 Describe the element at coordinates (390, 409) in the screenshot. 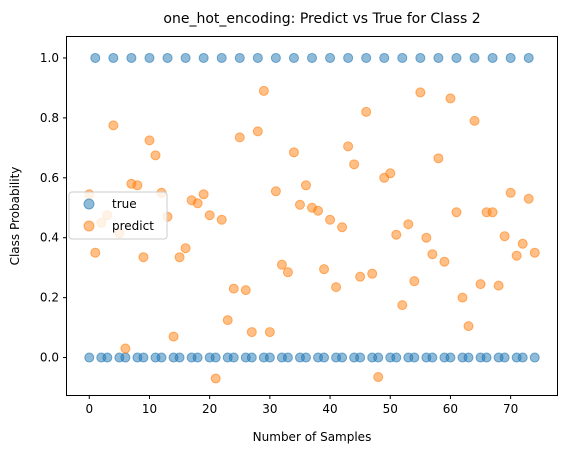

I see `x-tick-label: 50` at that location.